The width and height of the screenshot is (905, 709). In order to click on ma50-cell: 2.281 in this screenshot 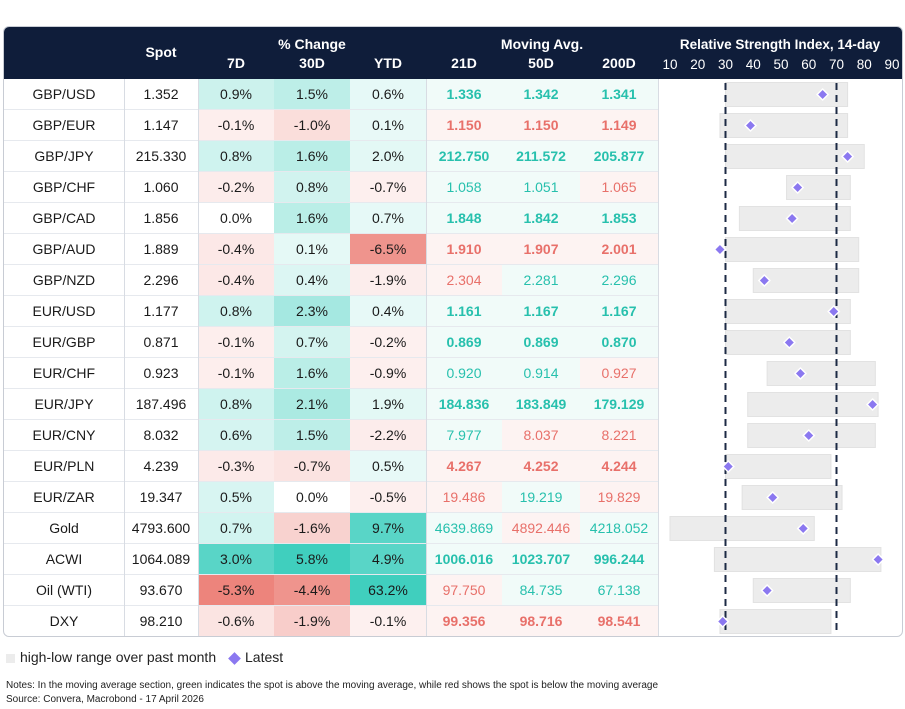, I will do `click(541, 280)`.